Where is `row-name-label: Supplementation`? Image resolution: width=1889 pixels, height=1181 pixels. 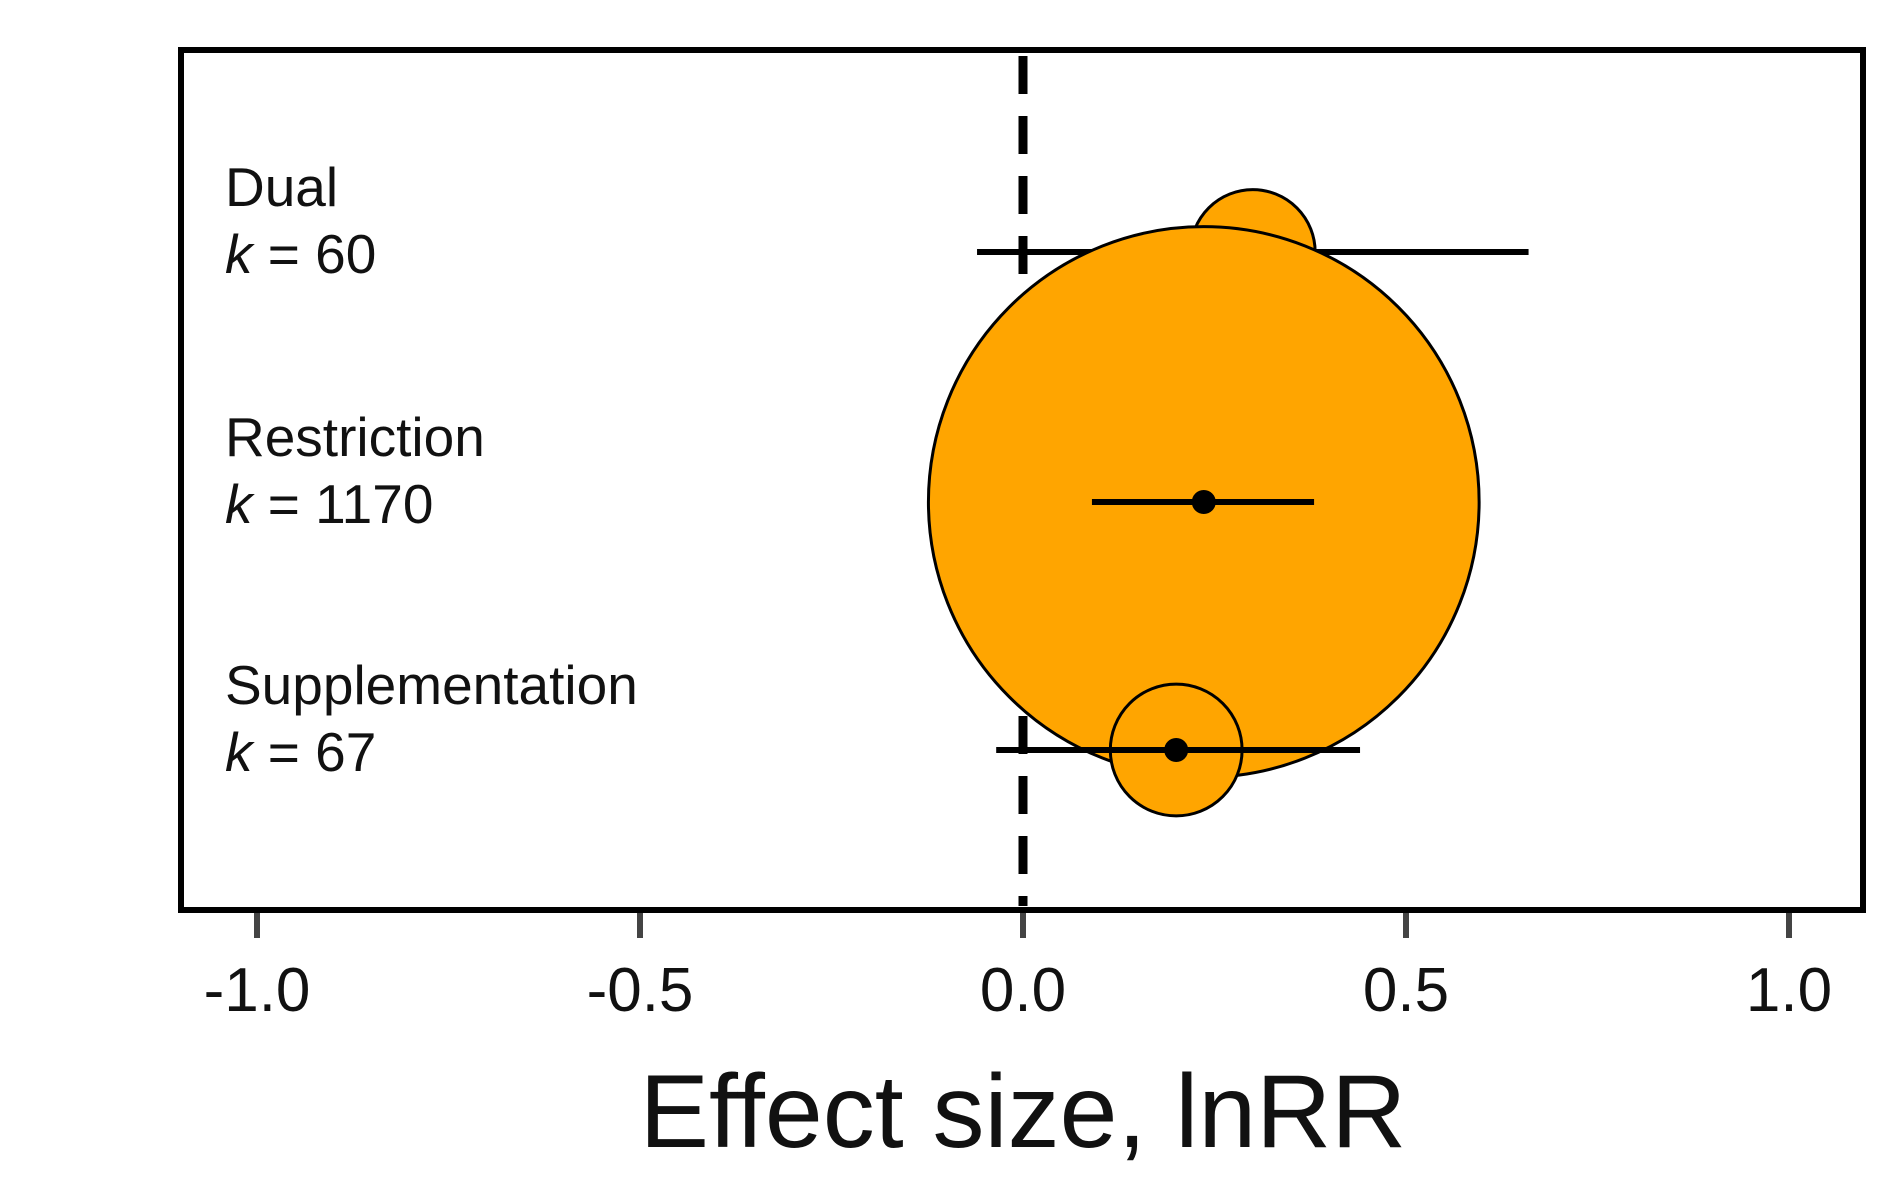
row-name-label: Supplementation is located at coordinates (431, 685).